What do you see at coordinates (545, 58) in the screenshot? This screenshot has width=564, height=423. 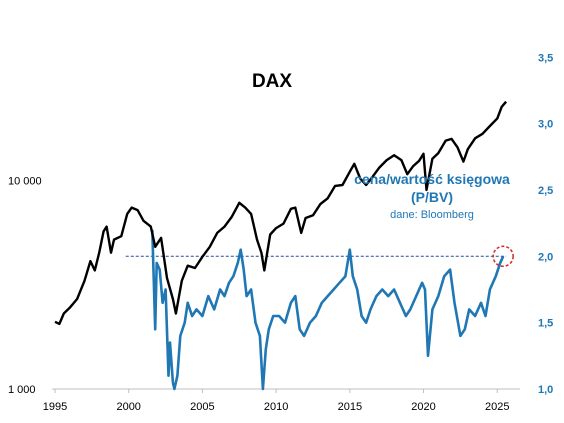 I see `right-tick-label: 3,5` at bounding box center [545, 58].